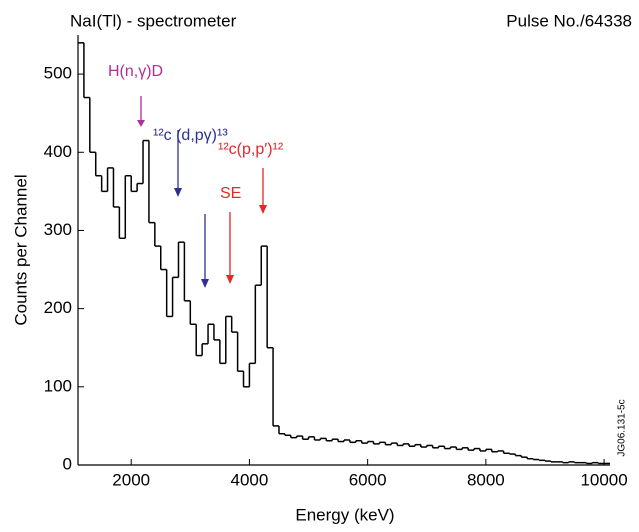 This screenshot has height=532, width=639. I want to click on arrows, so click(202, 192).